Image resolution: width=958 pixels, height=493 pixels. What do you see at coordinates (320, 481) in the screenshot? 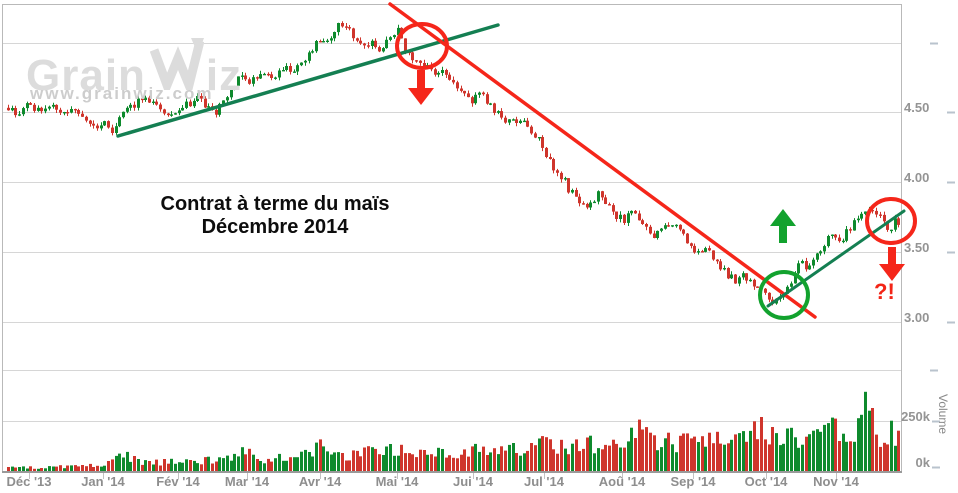
I see `month-axis-label: Avr '14` at bounding box center [320, 481].